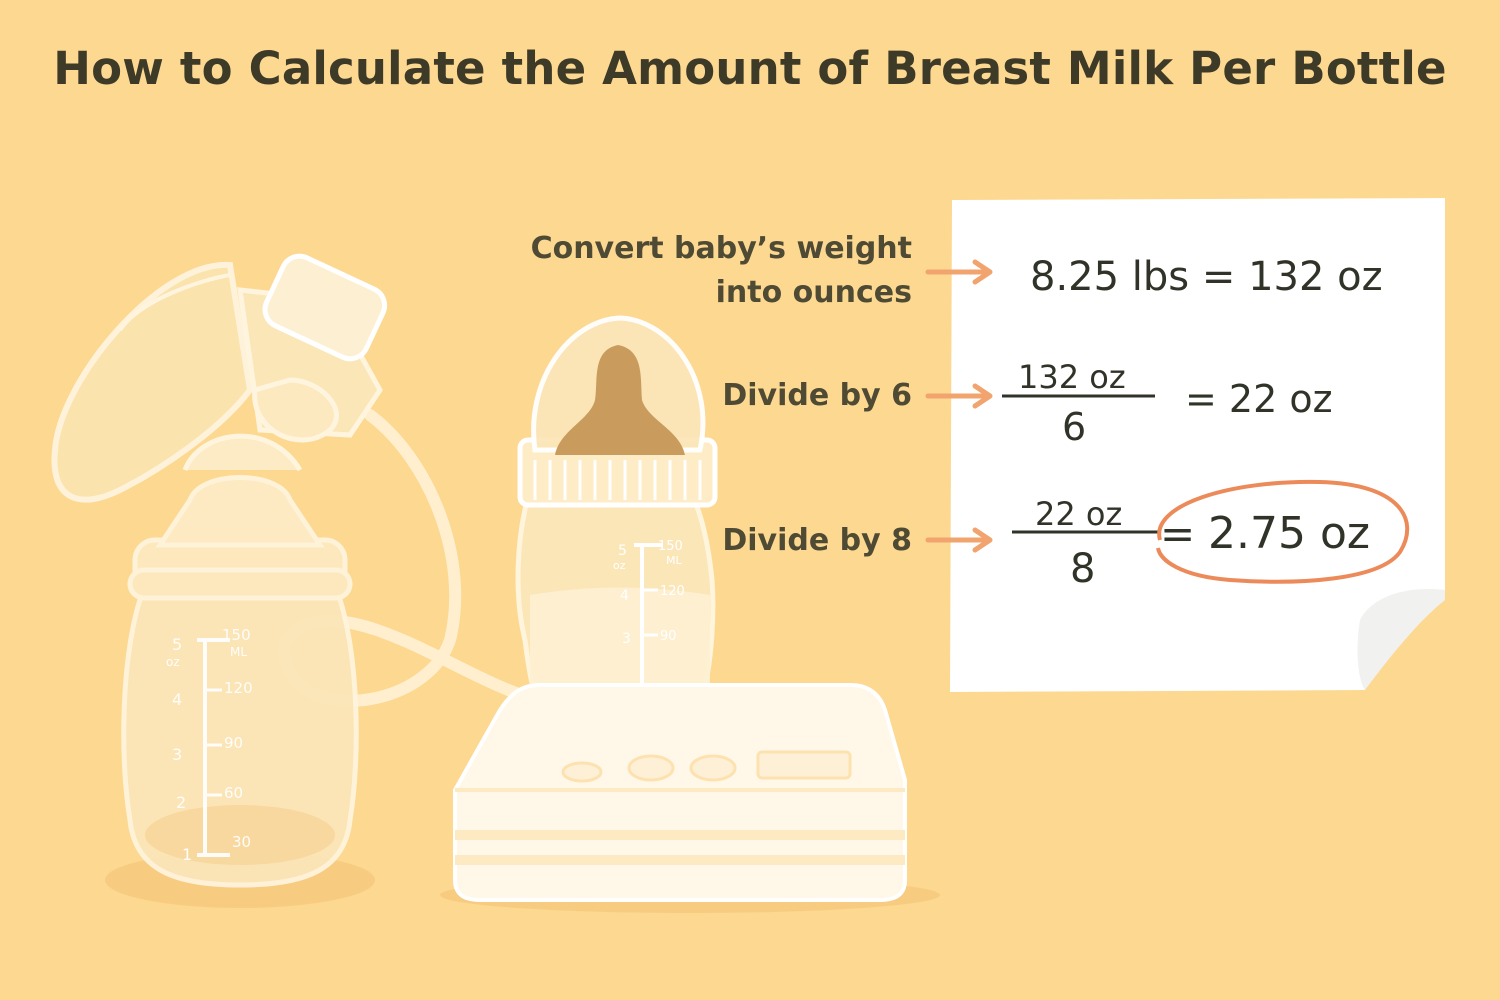 This screenshot has height=1000, width=1500. What do you see at coordinates (187, 854) in the screenshot?
I see `pump-scale-oz-1: 1` at bounding box center [187, 854].